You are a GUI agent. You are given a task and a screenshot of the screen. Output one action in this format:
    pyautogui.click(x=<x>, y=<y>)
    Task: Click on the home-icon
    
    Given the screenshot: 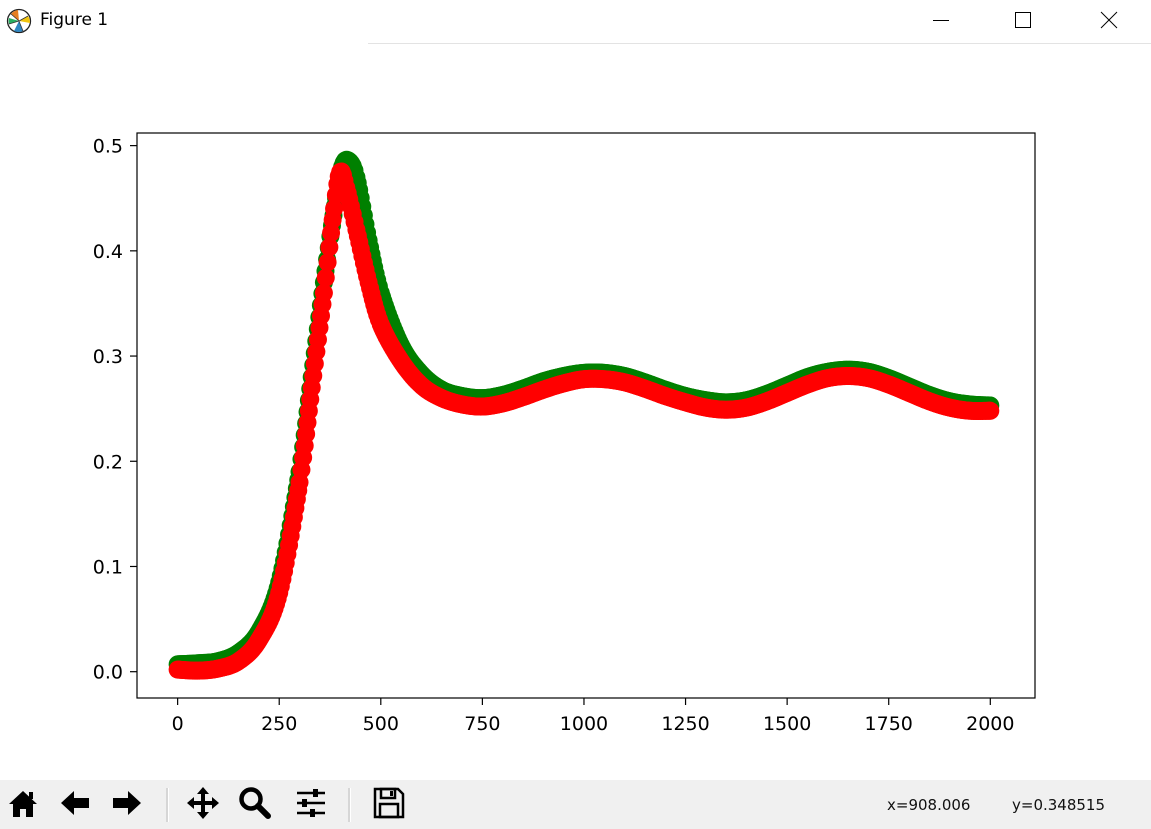 What is the action you would take?
    pyautogui.click(x=23, y=805)
    